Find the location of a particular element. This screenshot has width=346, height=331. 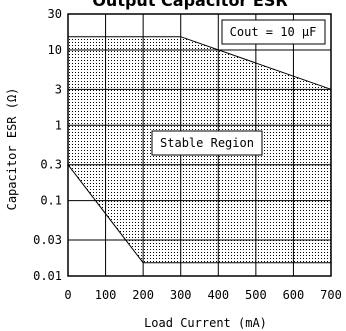

x-tick-label: 0 is located at coordinates (67, 295).